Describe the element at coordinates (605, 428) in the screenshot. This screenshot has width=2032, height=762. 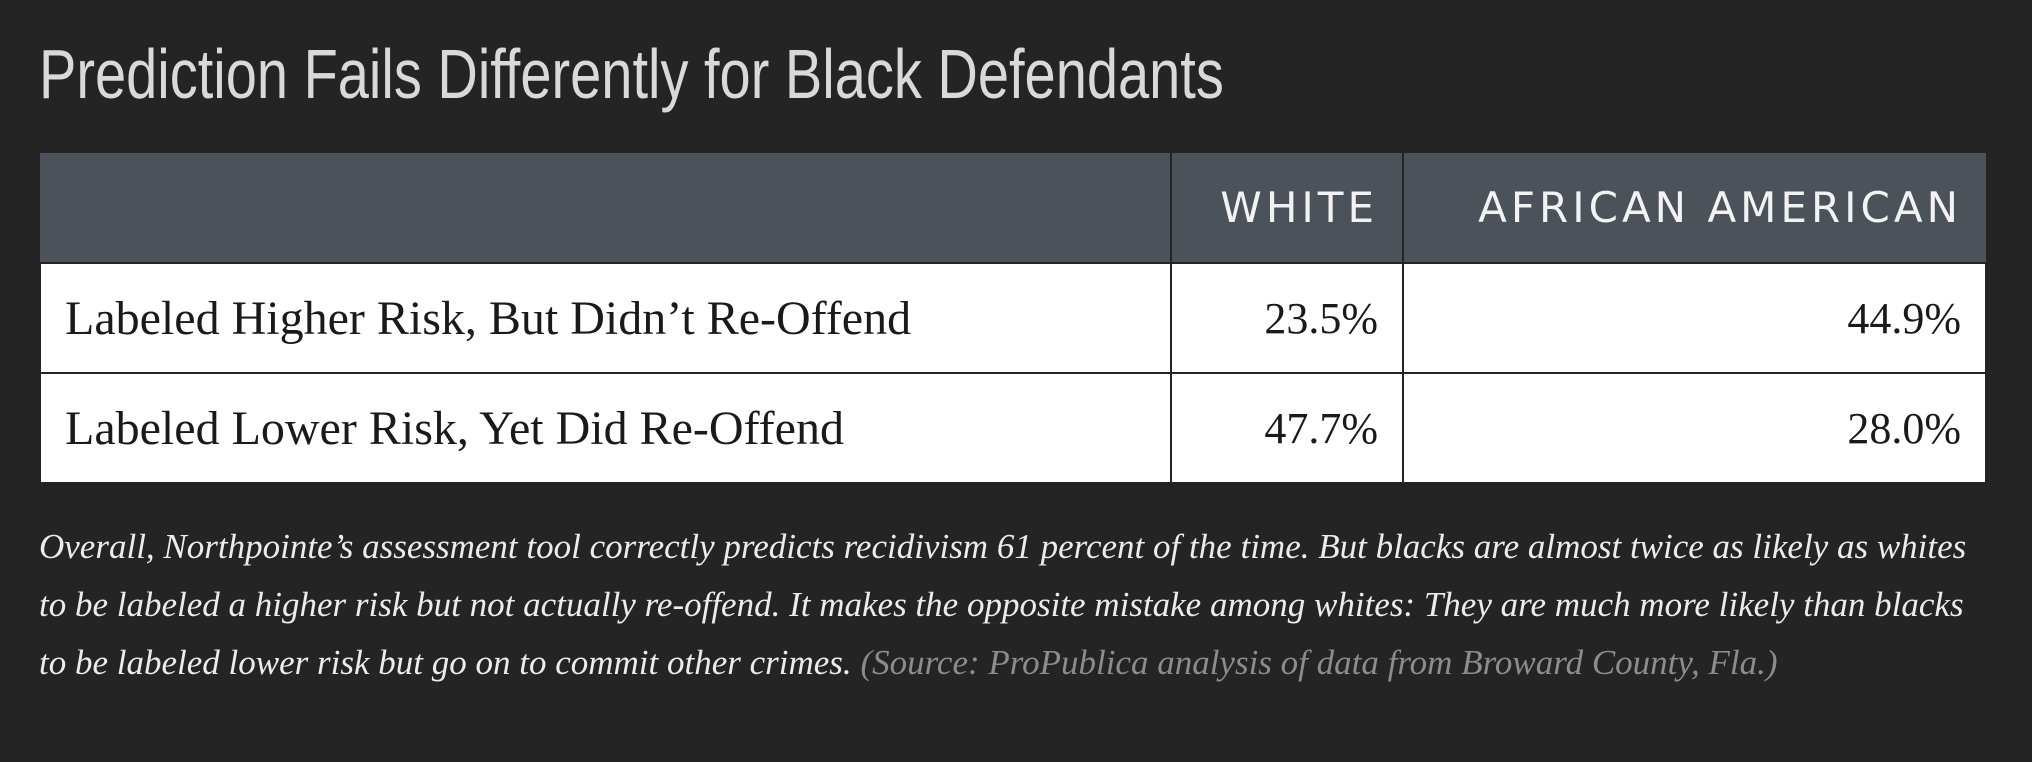
I see `row-label: Labeled Lower Risk, Yet Did Re-Offend` at that location.